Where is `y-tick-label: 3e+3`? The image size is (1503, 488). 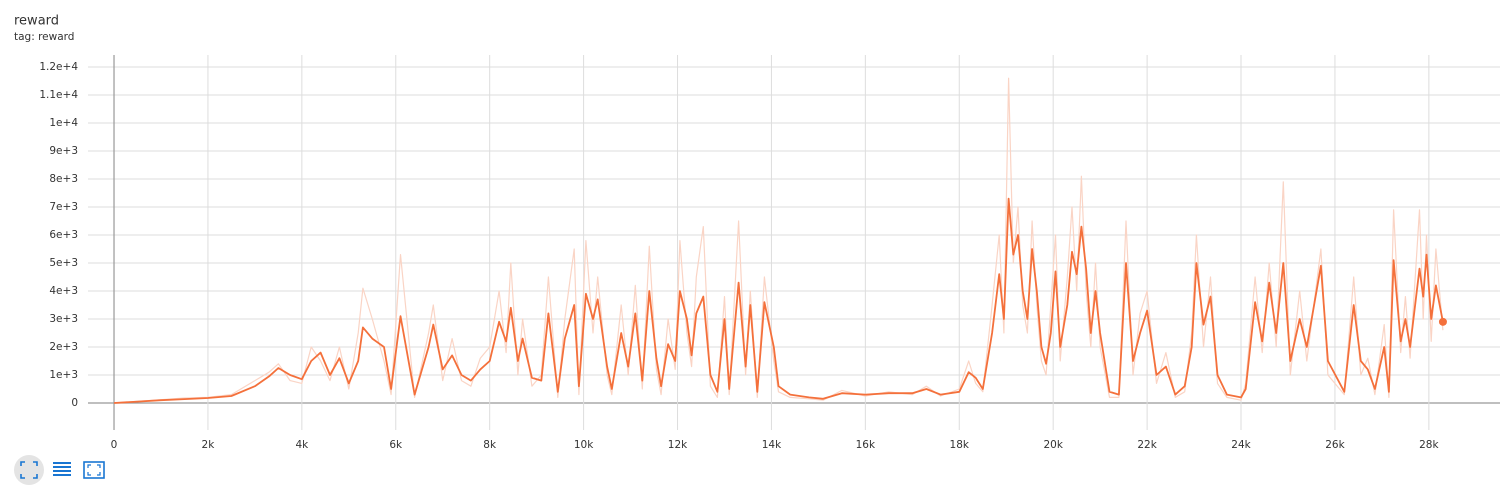 y-tick-label: 3e+3 is located at coordinates (63, 319).